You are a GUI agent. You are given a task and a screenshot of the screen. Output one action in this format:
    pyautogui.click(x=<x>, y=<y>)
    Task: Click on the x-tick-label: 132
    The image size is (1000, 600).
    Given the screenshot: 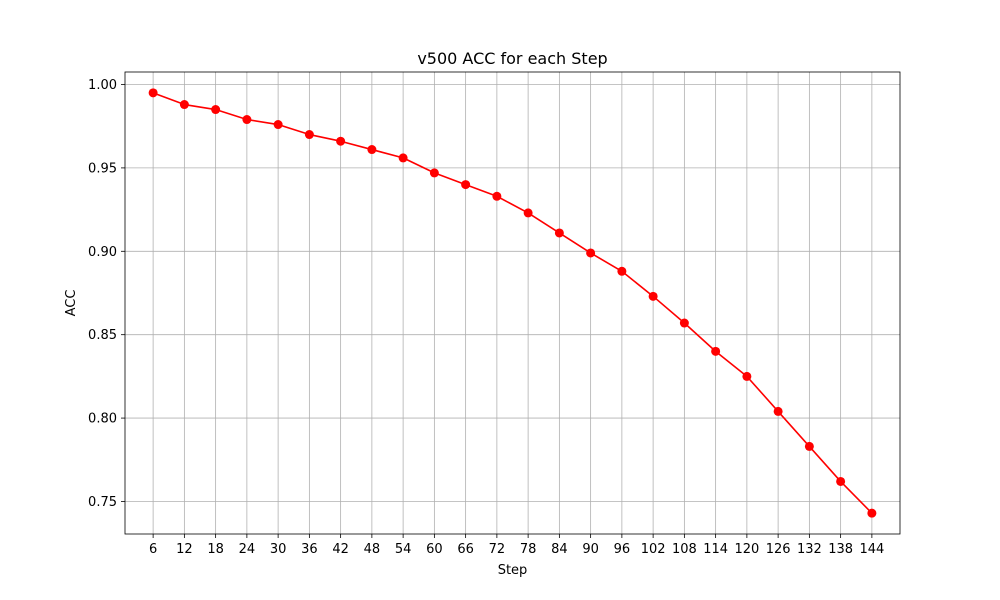 What is the action you would take?
    pyautogui.click(x=809, y=549)
    